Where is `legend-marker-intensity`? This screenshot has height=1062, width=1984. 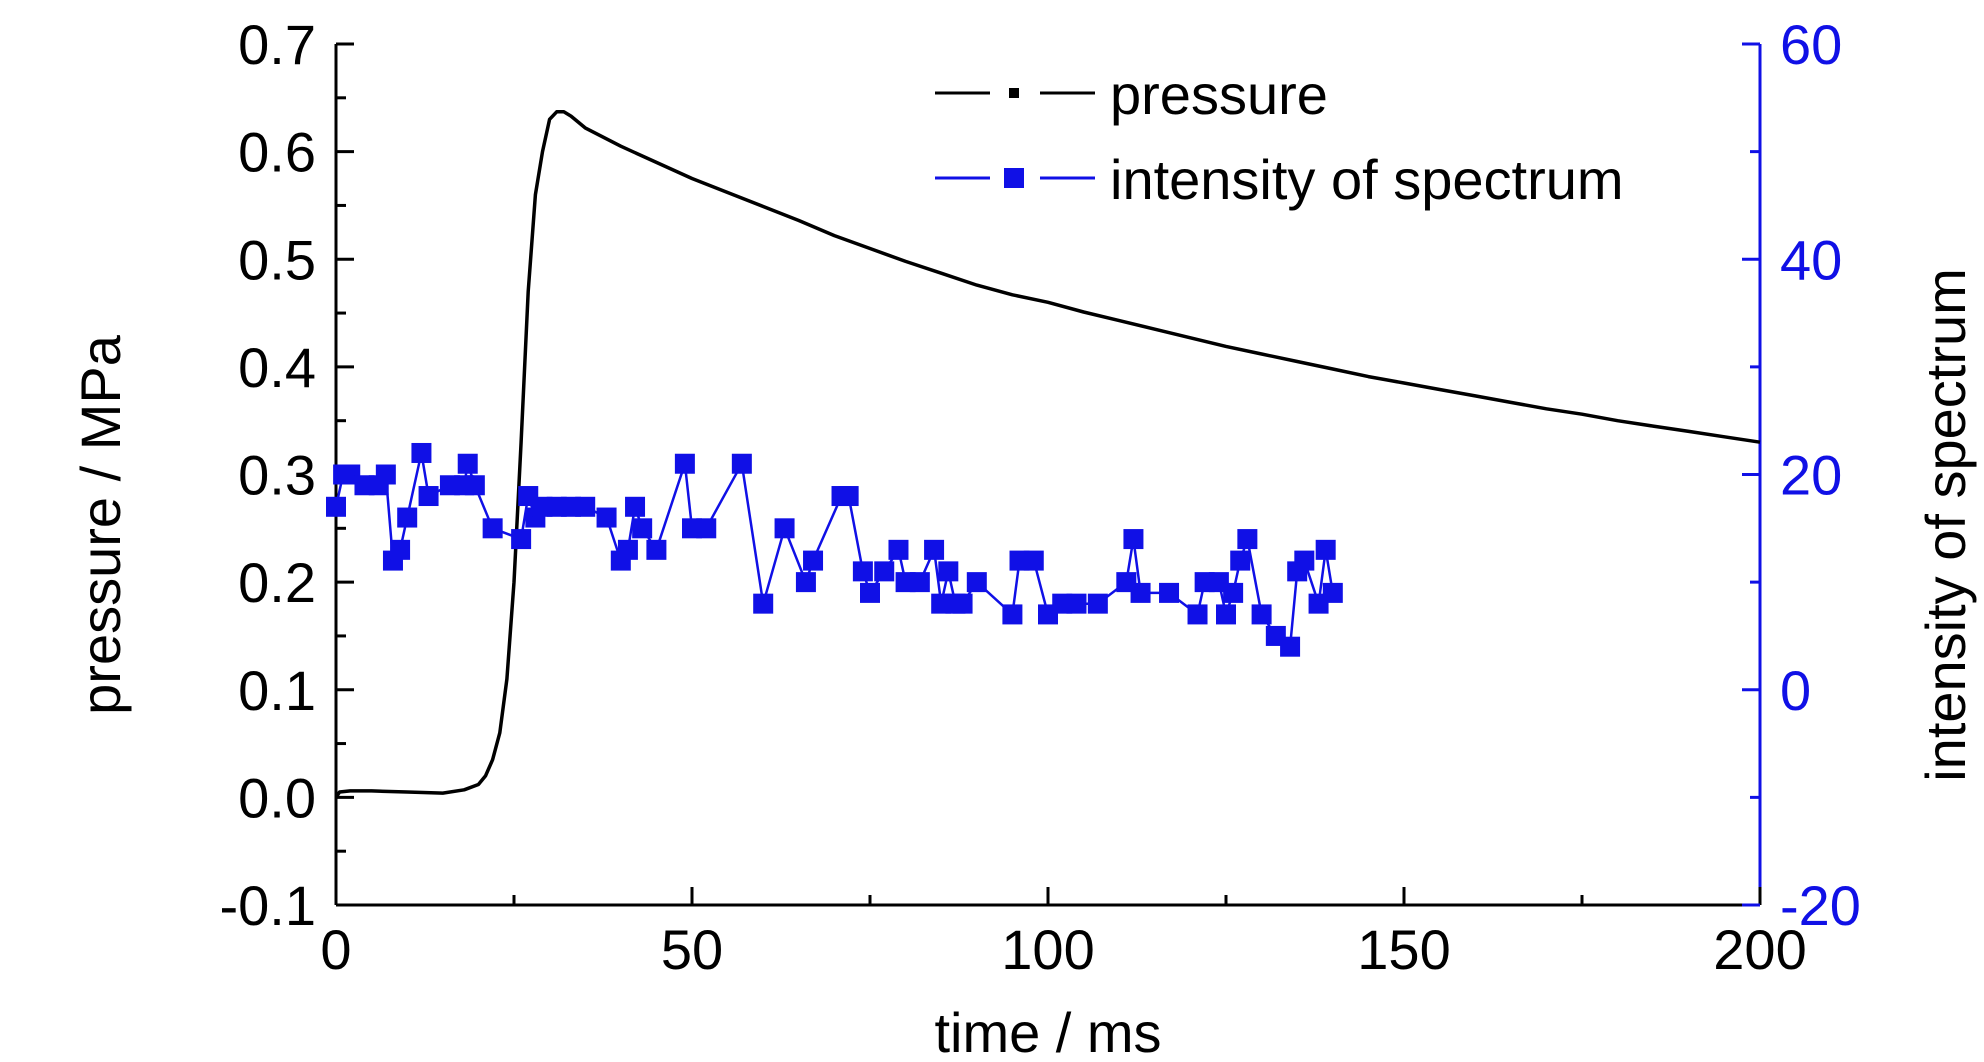
legend-marker-intensity is located at coordinates (1014, 178).